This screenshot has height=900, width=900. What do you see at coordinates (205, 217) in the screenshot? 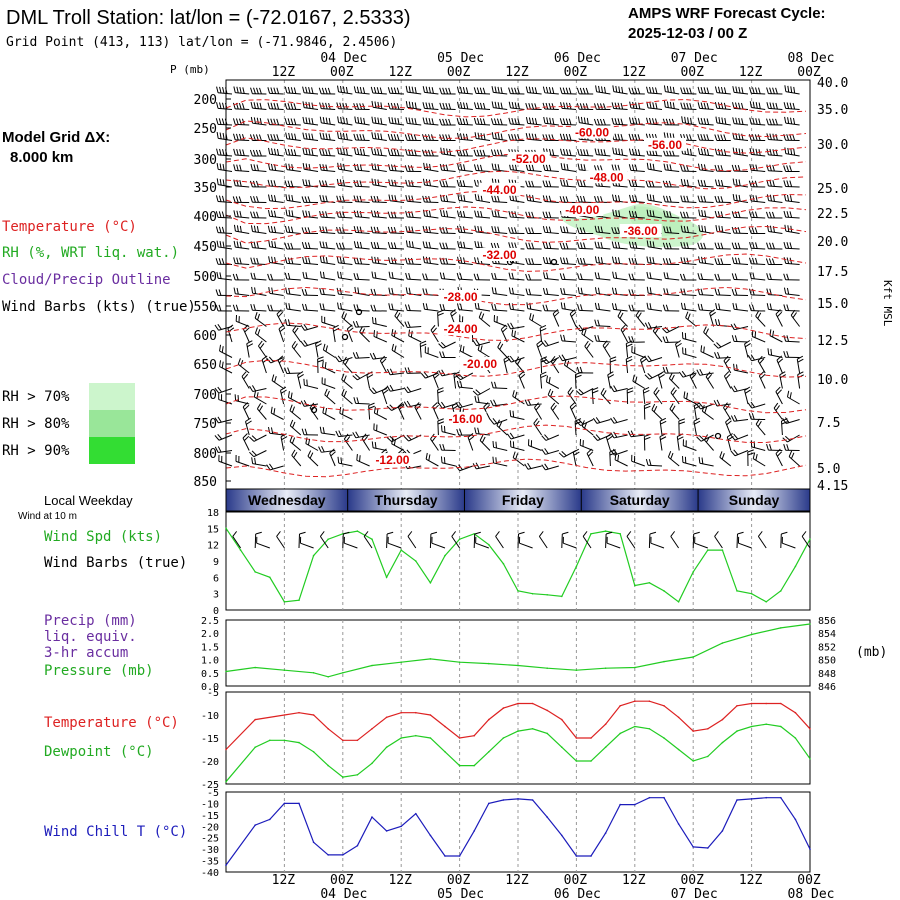
I see `pressure-tick: 400` at bounding box center [205, 217].